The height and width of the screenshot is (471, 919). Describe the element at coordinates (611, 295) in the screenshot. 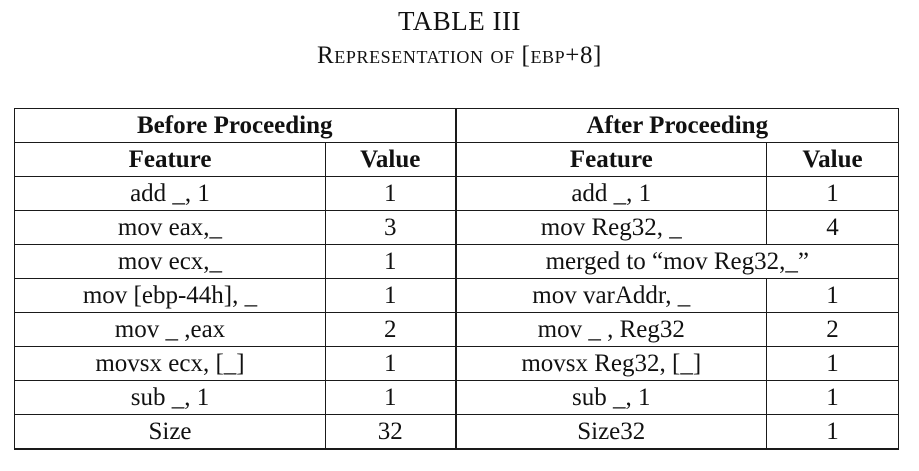

I see `after-feature-cell: mov varAddr, _` at that location.